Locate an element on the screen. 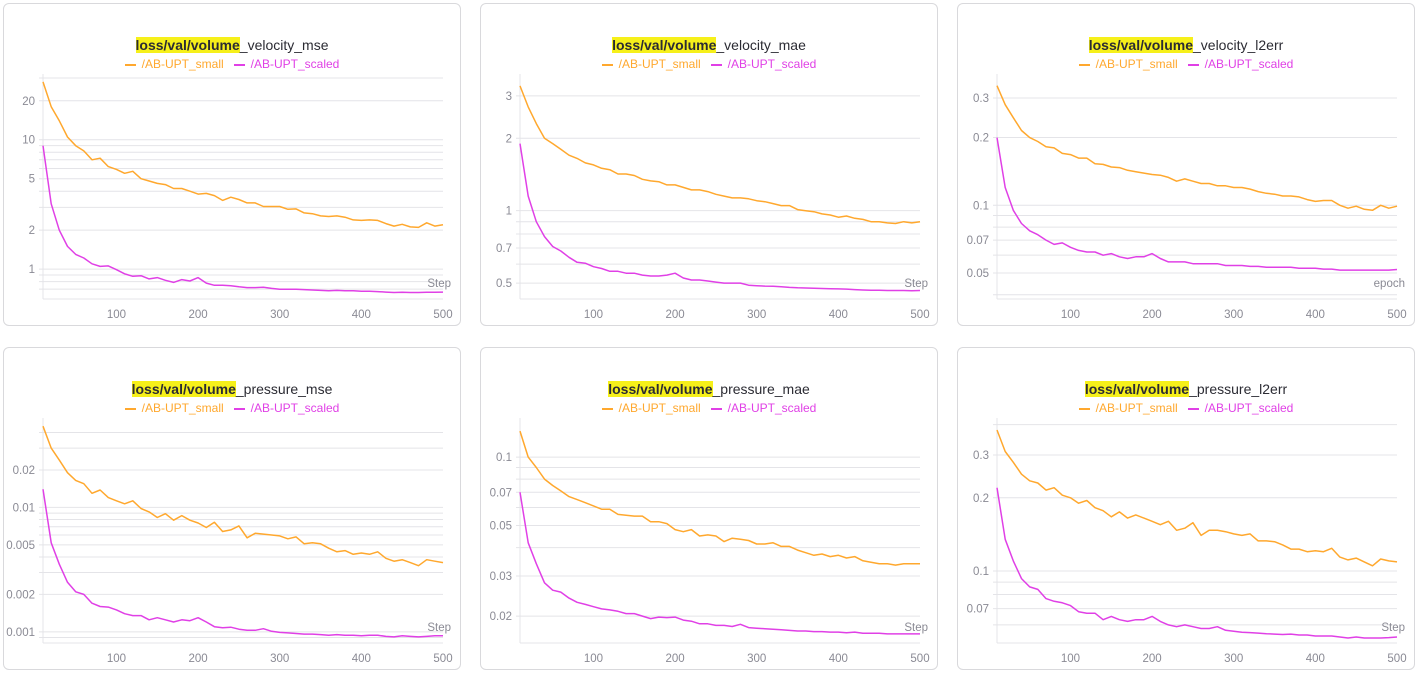 The image size is (1419, 675). y-tick-label: 0.7 is located at coordinates (504, 249).